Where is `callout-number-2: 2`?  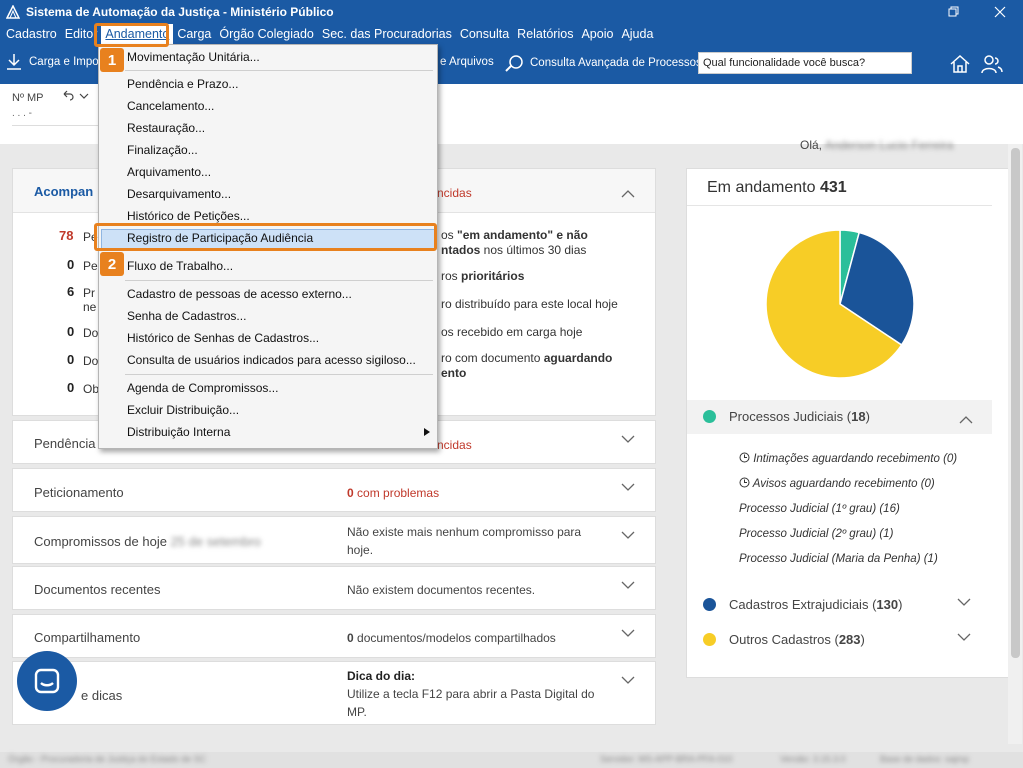
callout-number-2: 2 is located at coordinates (112, 264).